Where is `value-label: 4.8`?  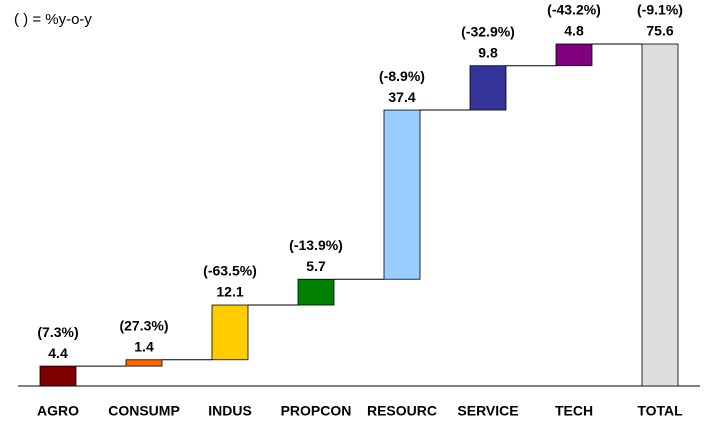
value-label: 4.8 is located at coordinates (574, 31).